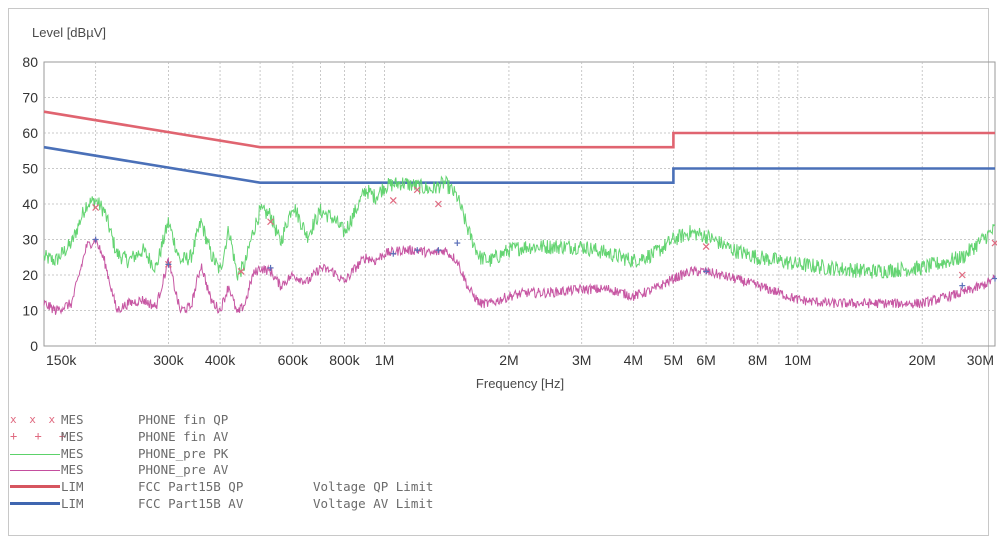 The image size is (997, 544). What do you see at coordinates (61, 360) in the screenshot?
I see `x-tick-label: 150k` at bounding box center [61, 360].